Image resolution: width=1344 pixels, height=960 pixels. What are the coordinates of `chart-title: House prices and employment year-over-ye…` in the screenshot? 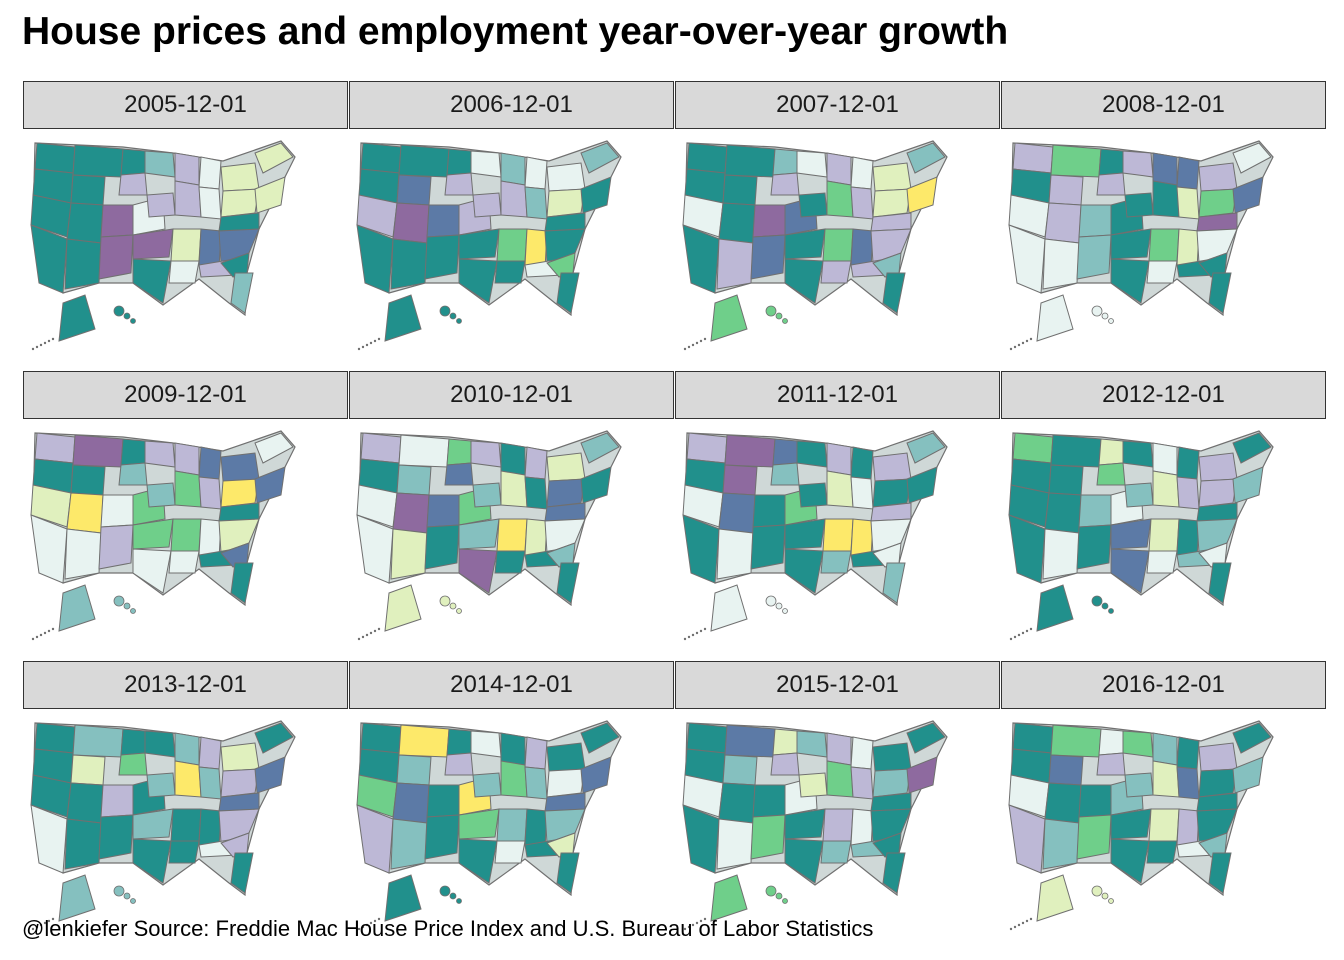 It's located at (515, 31).